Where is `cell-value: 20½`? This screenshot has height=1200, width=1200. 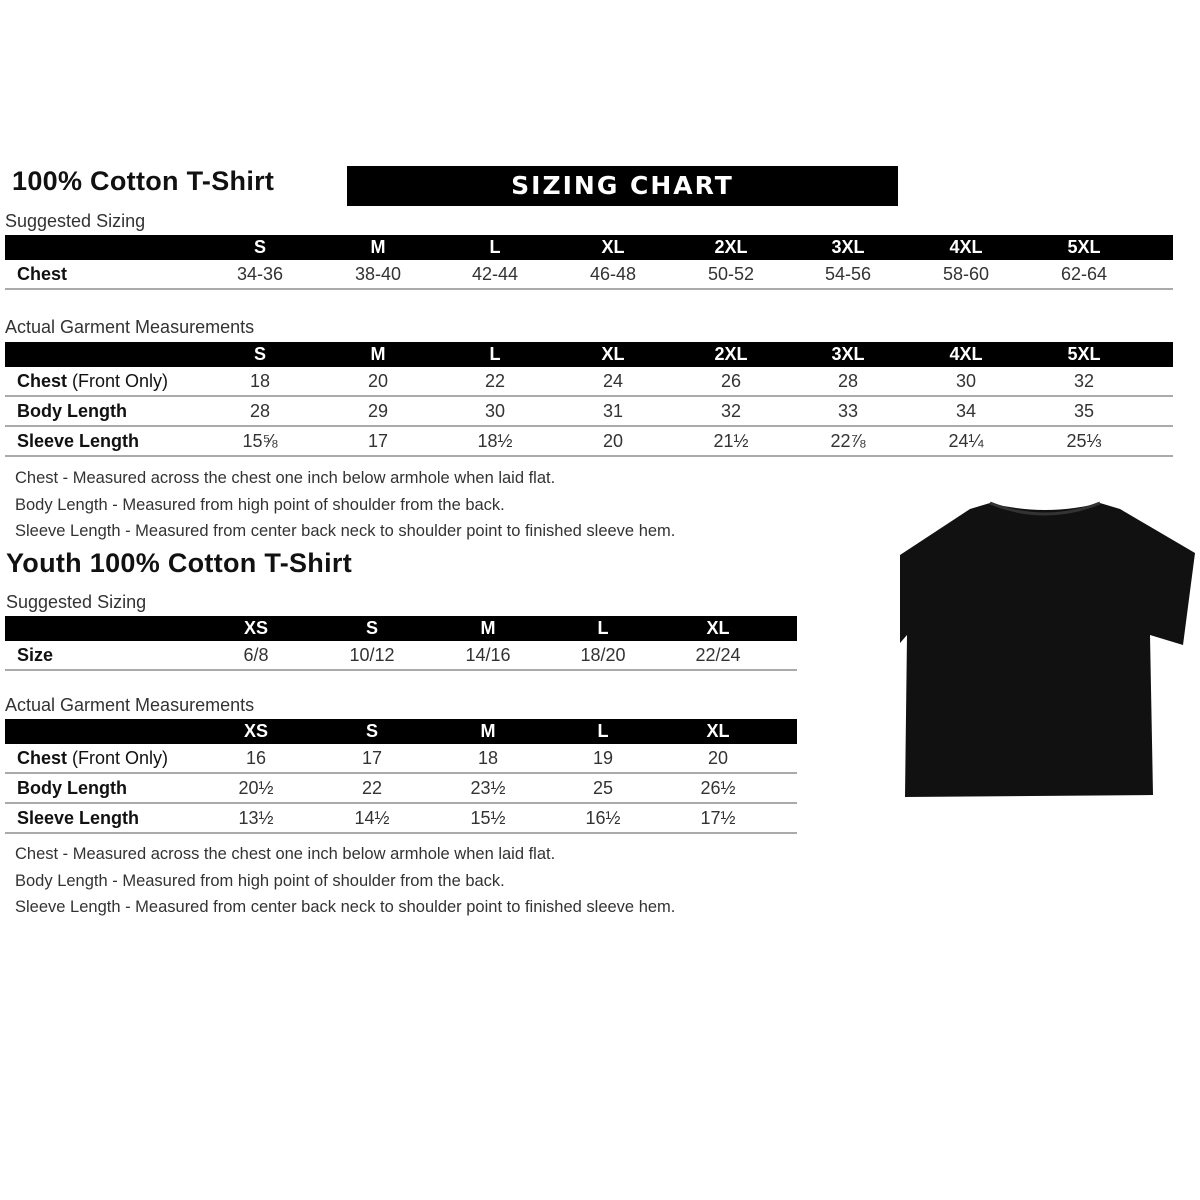 cell-value: 20½ is located at coordinates (256, 788).